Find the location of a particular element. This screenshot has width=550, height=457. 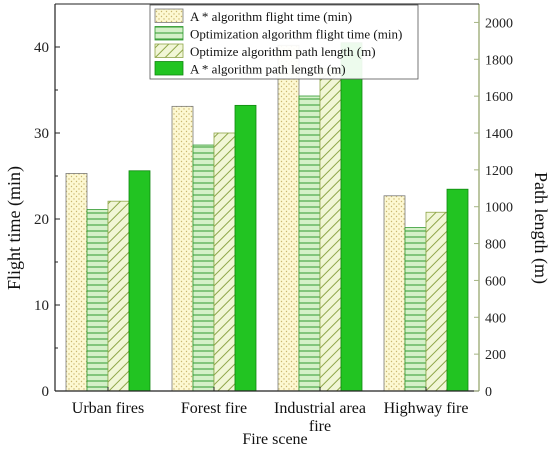

y-right-tick-label: 1200 is located at coordinates (499, 171).